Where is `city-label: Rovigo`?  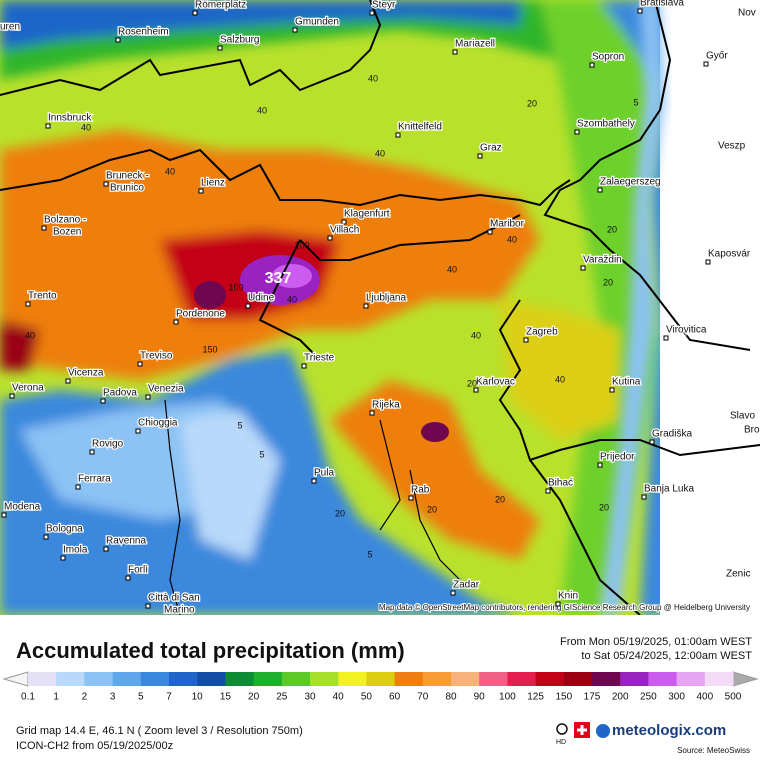
city-label: Rovigo is located at coordinates (108, 444).